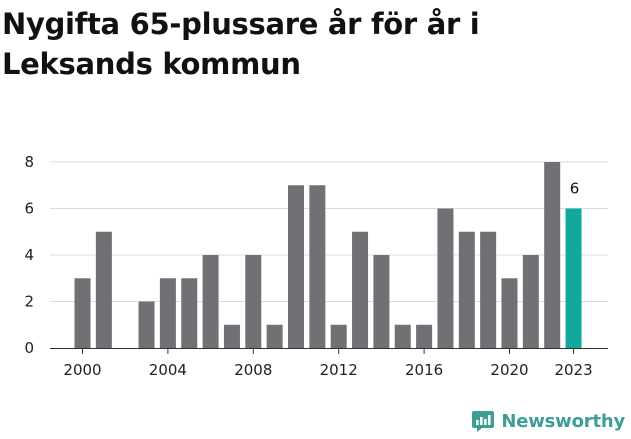 This screenshot has width=631, height=439. What do you see at coordinates (573, 370) in the screenshot?
I see `x-tick-label-2023: 2023` at bounding box center [573, 370].